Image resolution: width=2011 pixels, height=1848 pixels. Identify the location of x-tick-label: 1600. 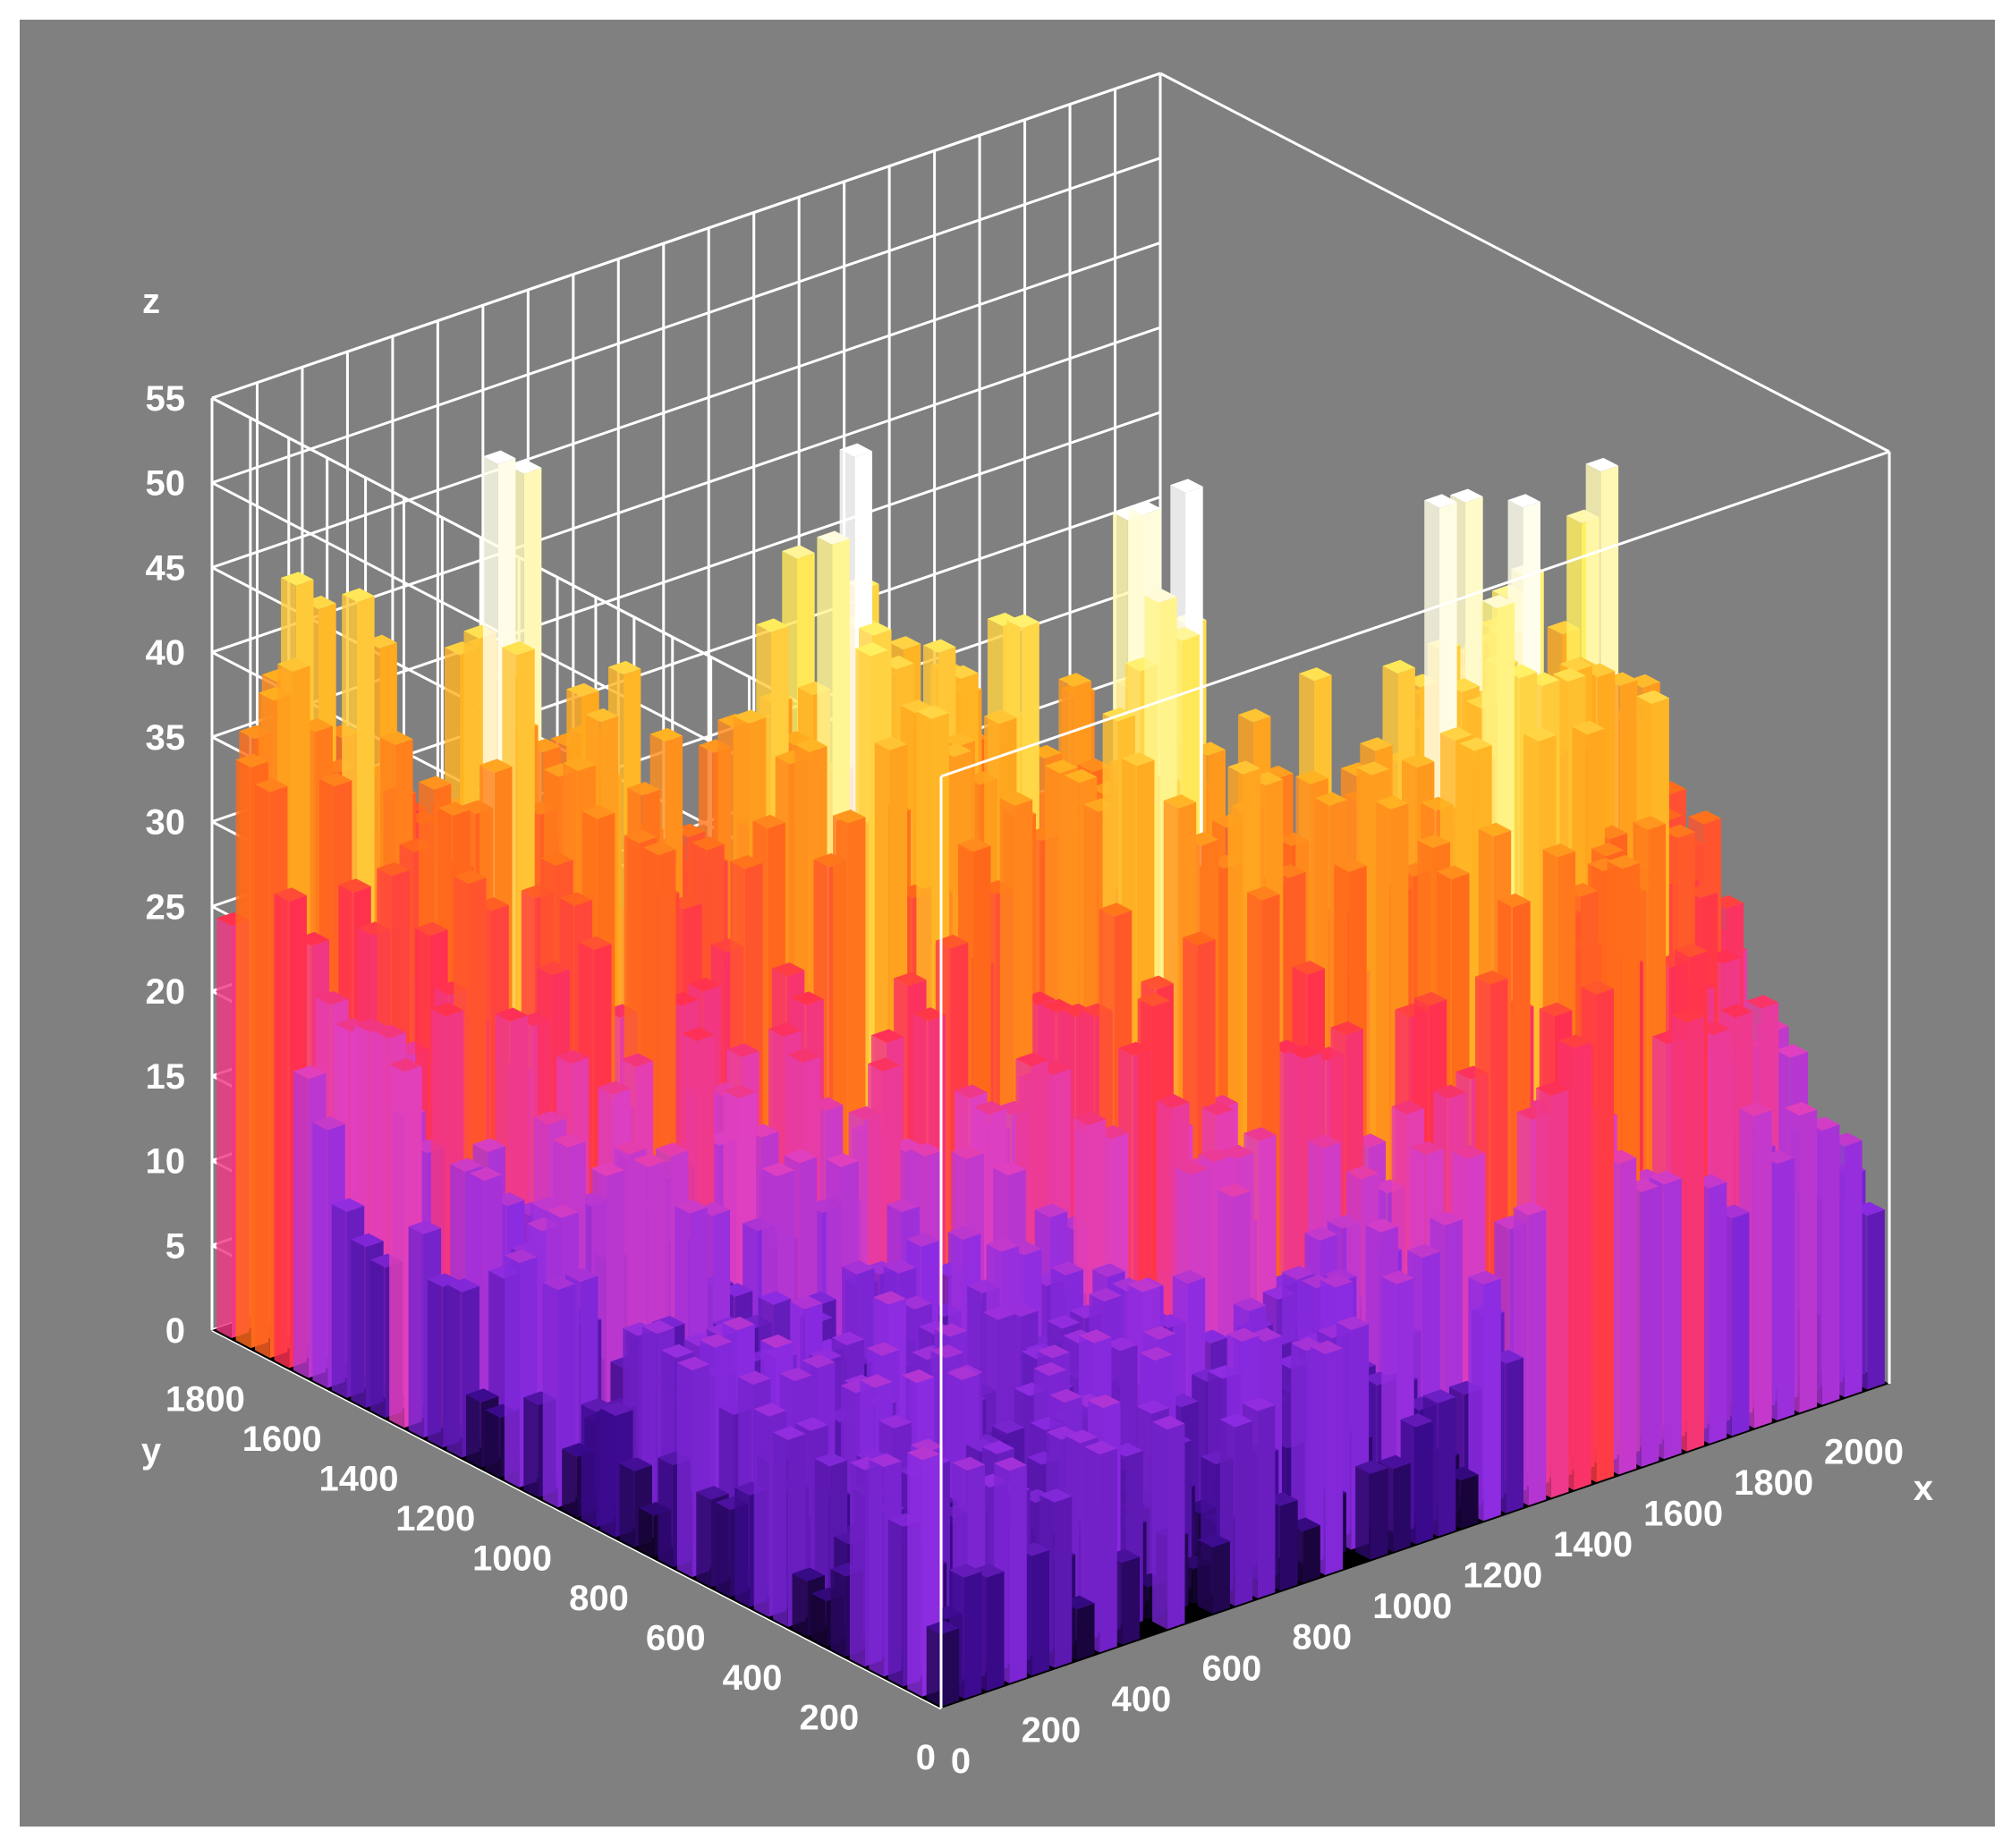
(1683, 1514).